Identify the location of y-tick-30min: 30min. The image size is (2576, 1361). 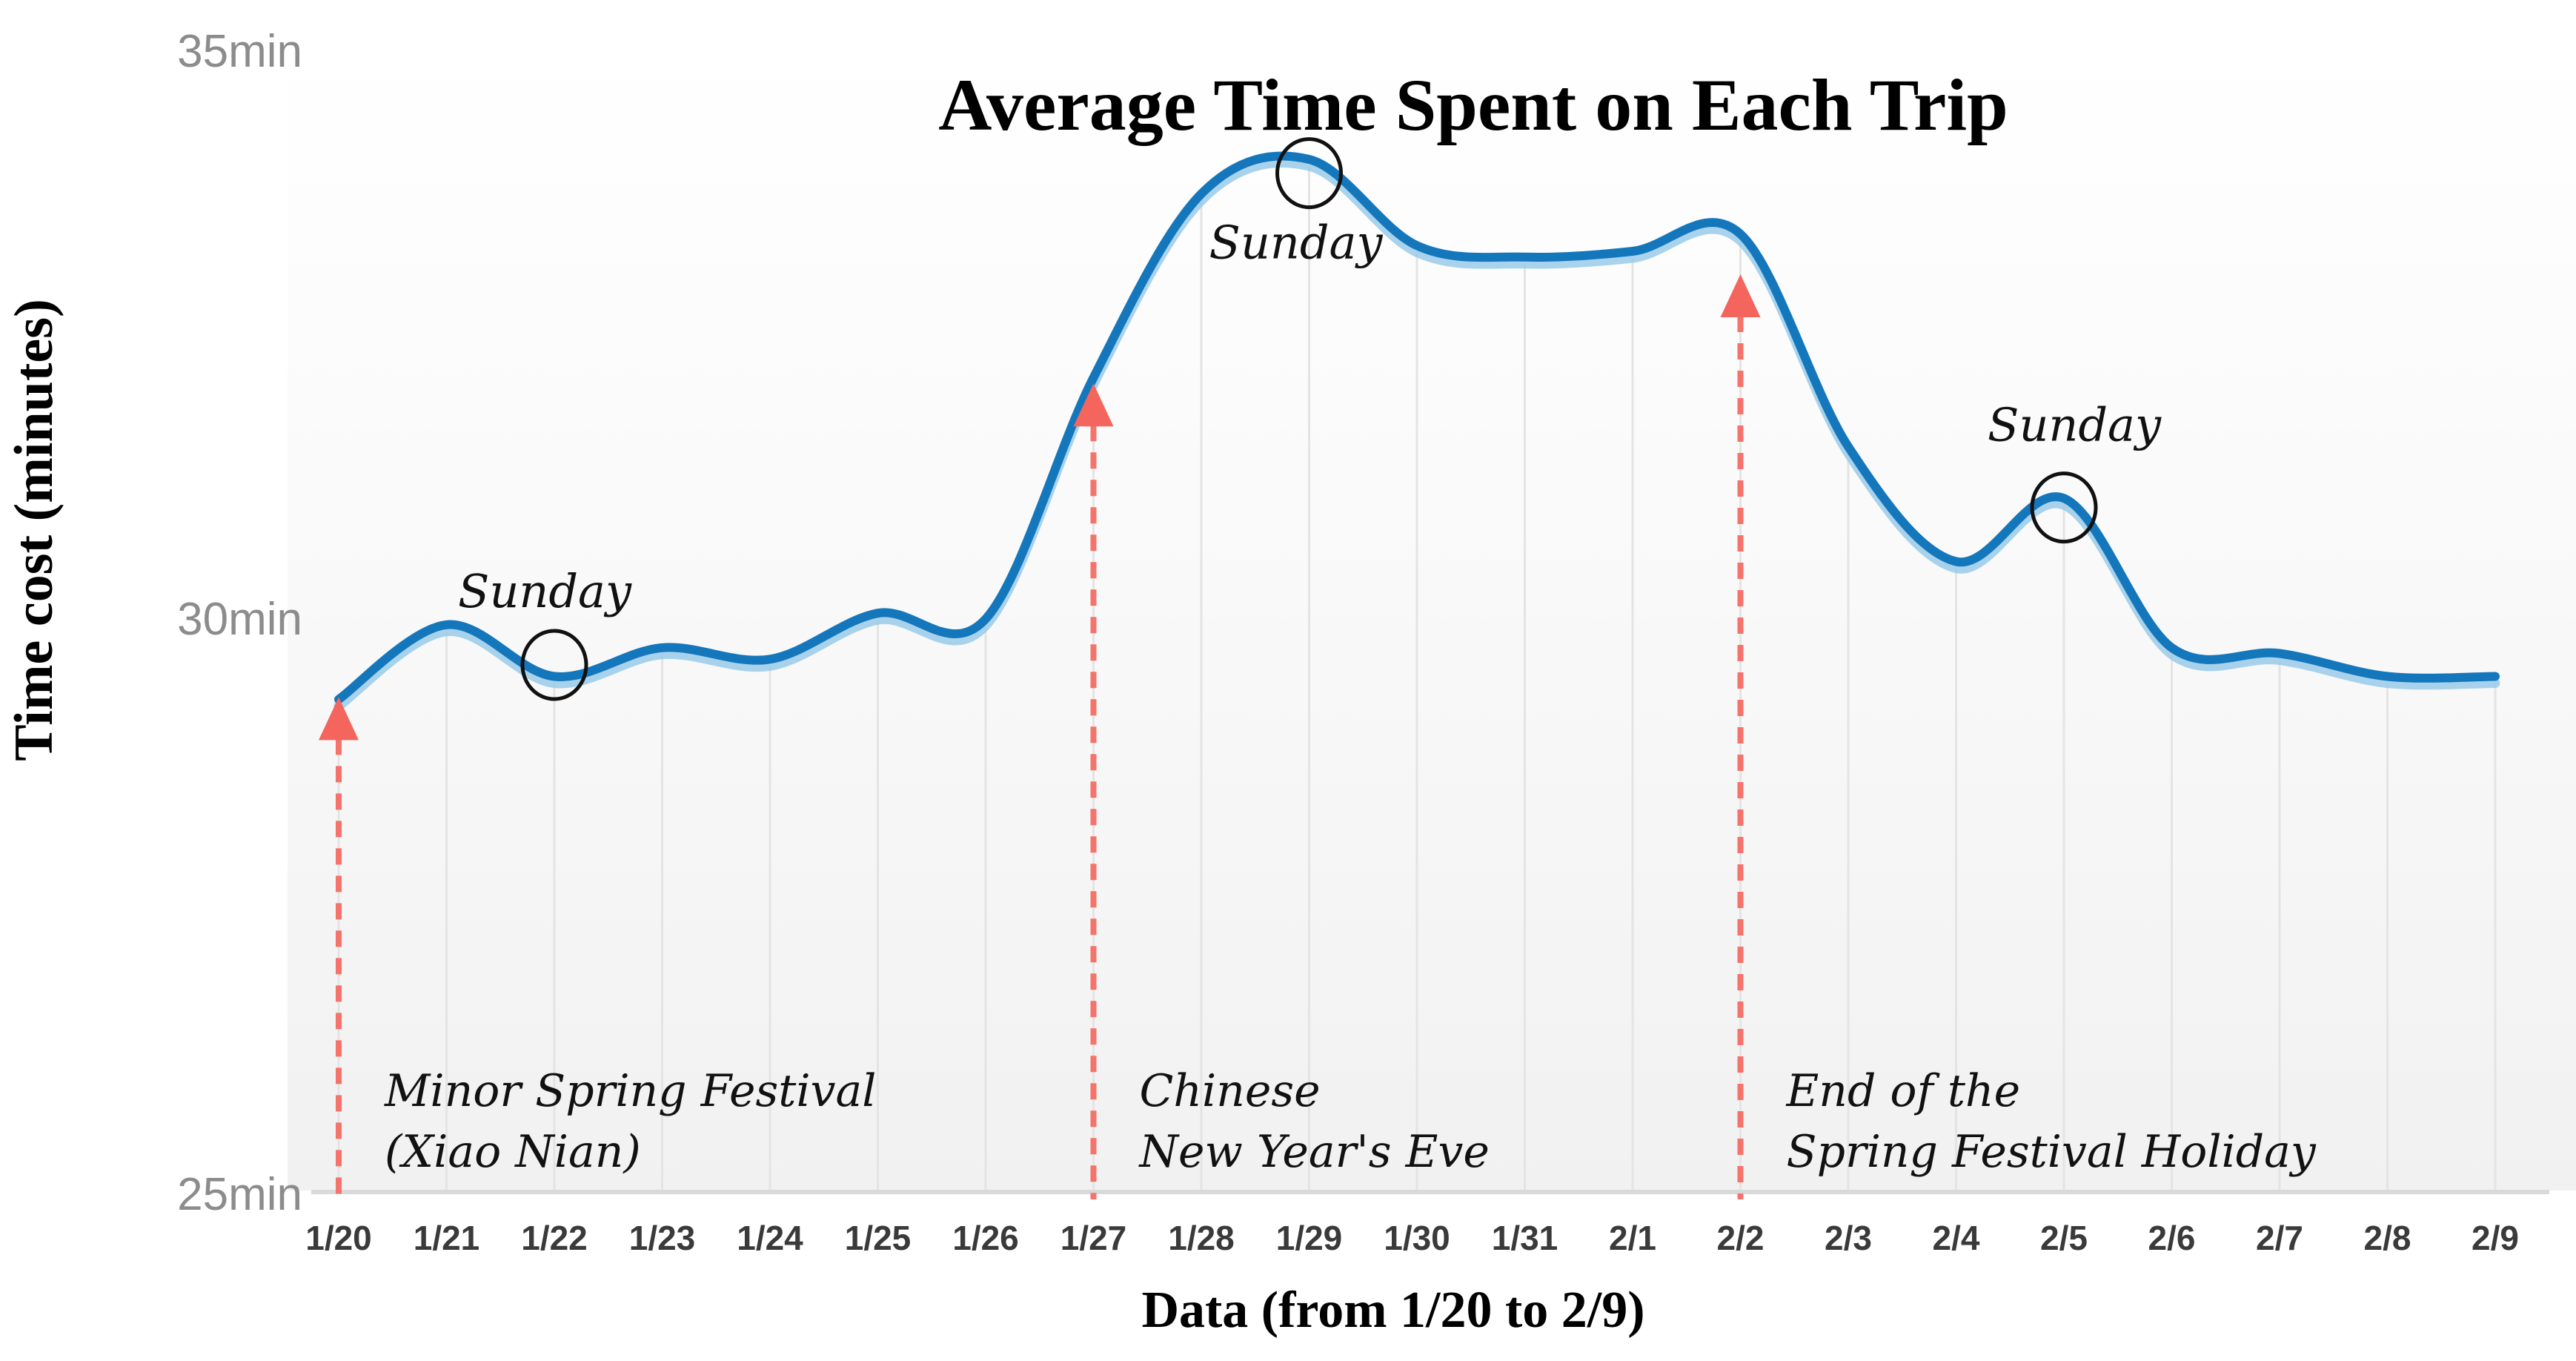
(239, 619).